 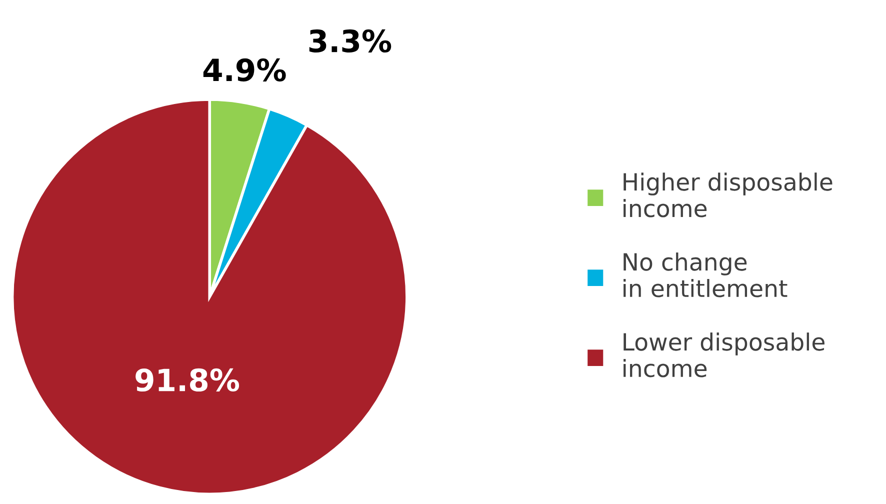 What do you see at coordinates (244, 70) in the screenshot?
I see `data-label: 4.9%` at bounding box center [244, 70].